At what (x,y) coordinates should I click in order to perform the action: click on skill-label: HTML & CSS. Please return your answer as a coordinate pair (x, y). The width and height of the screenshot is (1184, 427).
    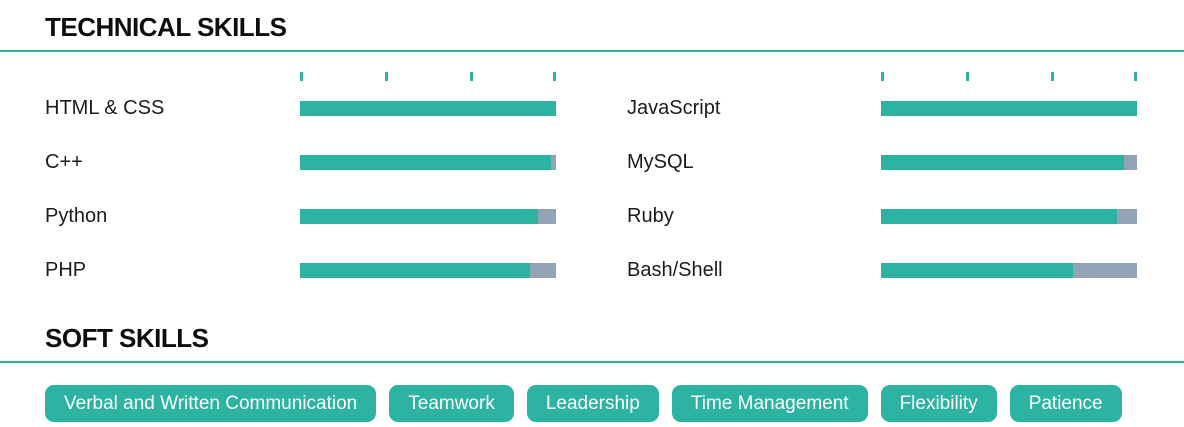
    Looking at the image, I should click on (105, 107).